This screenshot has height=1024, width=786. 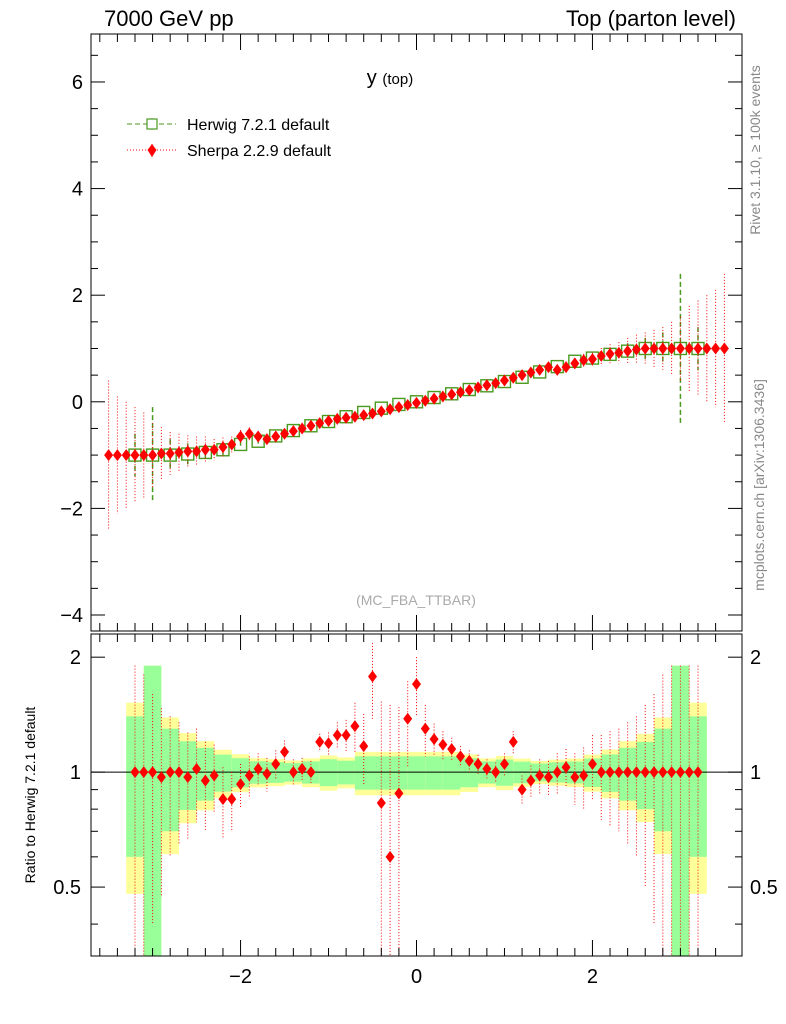 I want to click on mcplots-label: mcplots.cern.ch [arXiv:1306.3436], so click(x=759, y=485).